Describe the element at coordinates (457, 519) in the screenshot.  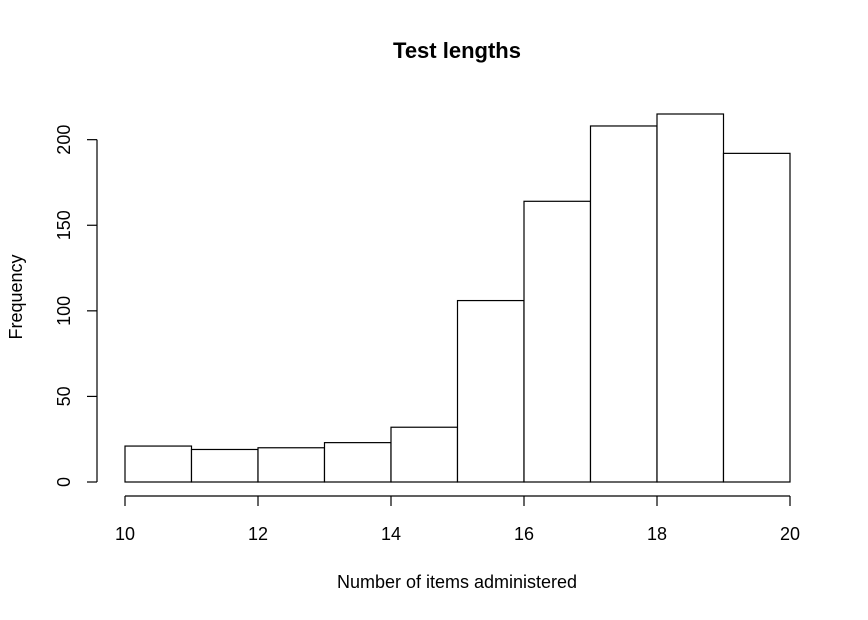
I see `x-axis: 10 12 14 16 18 20` at that location.